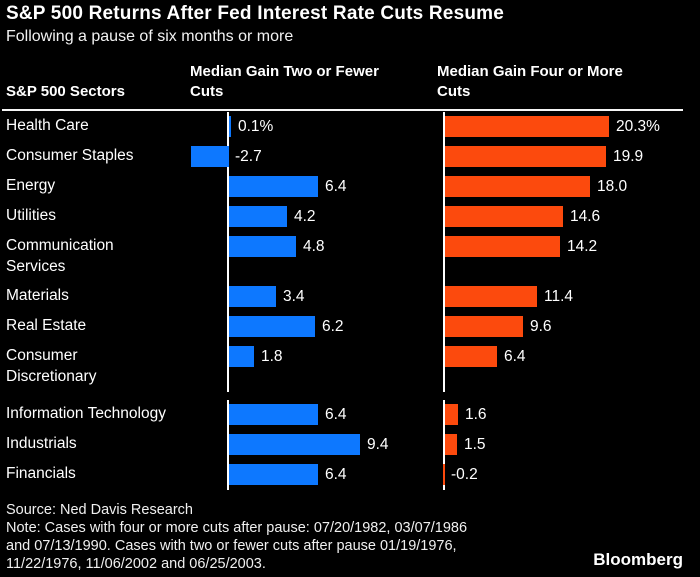  Describe the element at coordinates (638, 126) in the screenshot. I see `value-label: 20.3%` at that location.